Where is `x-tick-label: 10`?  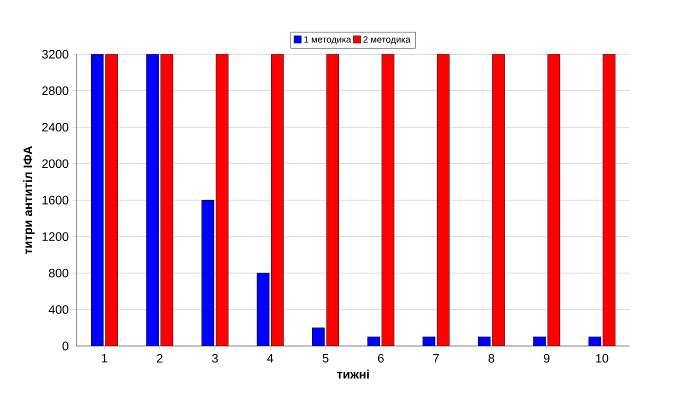 x-tick-label: 10 is located at coordinates (602, 358).